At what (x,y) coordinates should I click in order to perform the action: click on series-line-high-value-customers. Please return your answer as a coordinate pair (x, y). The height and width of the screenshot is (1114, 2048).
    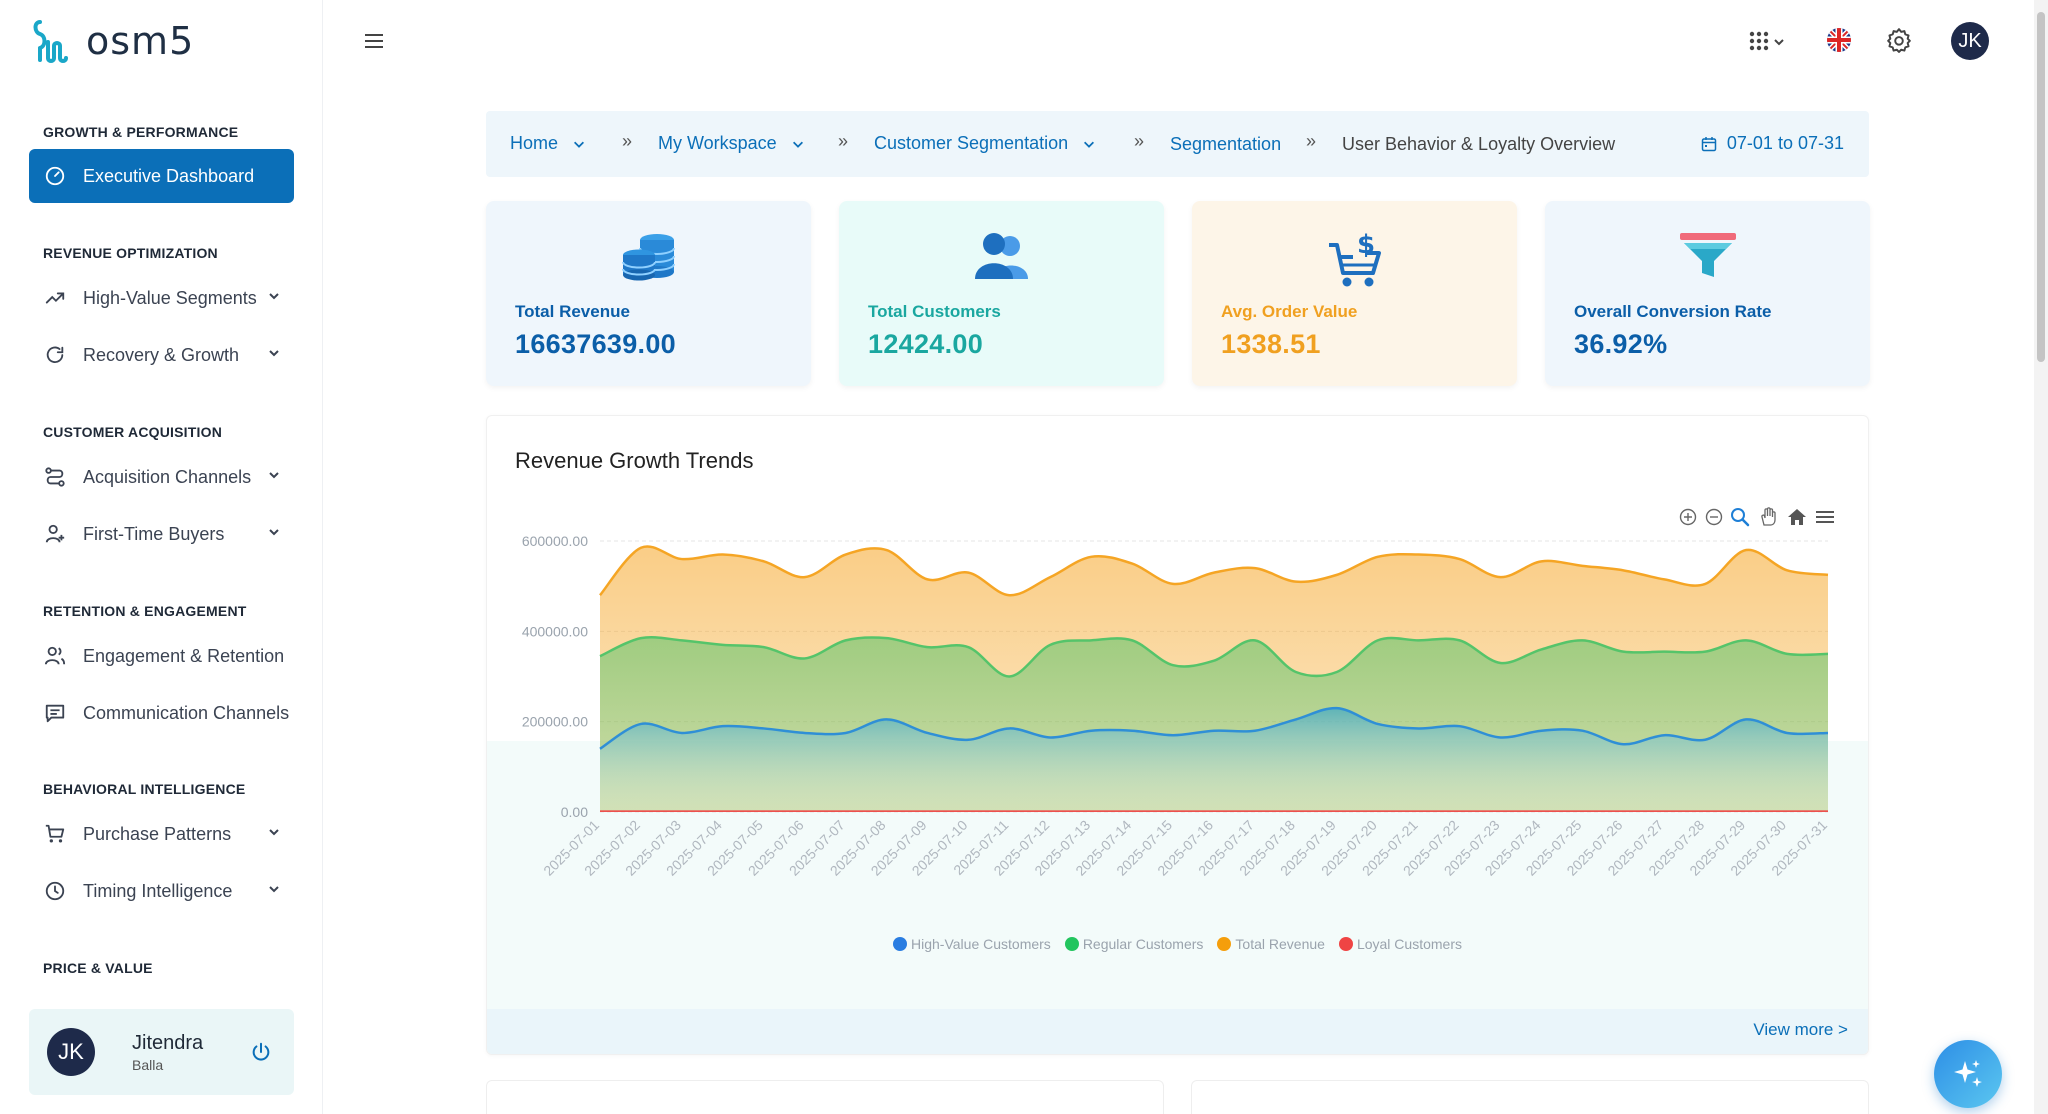
    Looking at the image, I should click on (1214, 728).